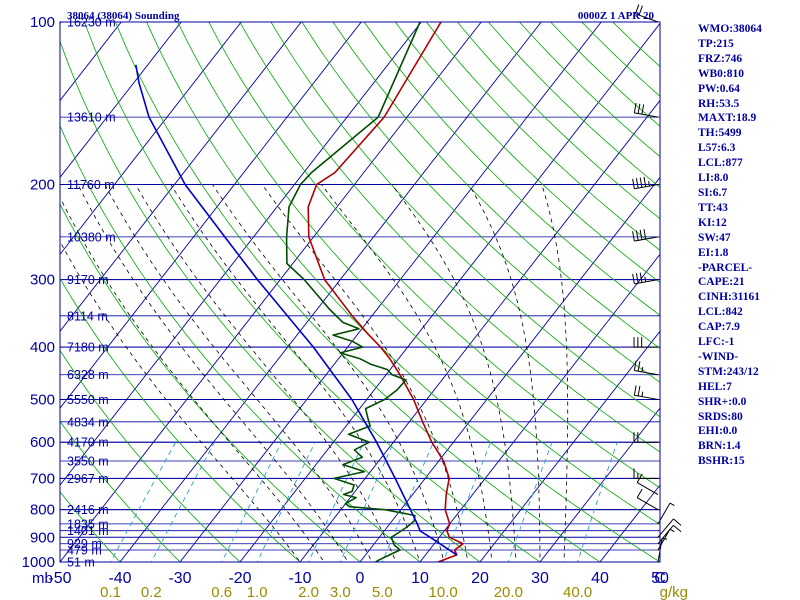  Describe the element at coordinates (716, 43) in the screenshot. I see `index-line: TP:215` at that location.